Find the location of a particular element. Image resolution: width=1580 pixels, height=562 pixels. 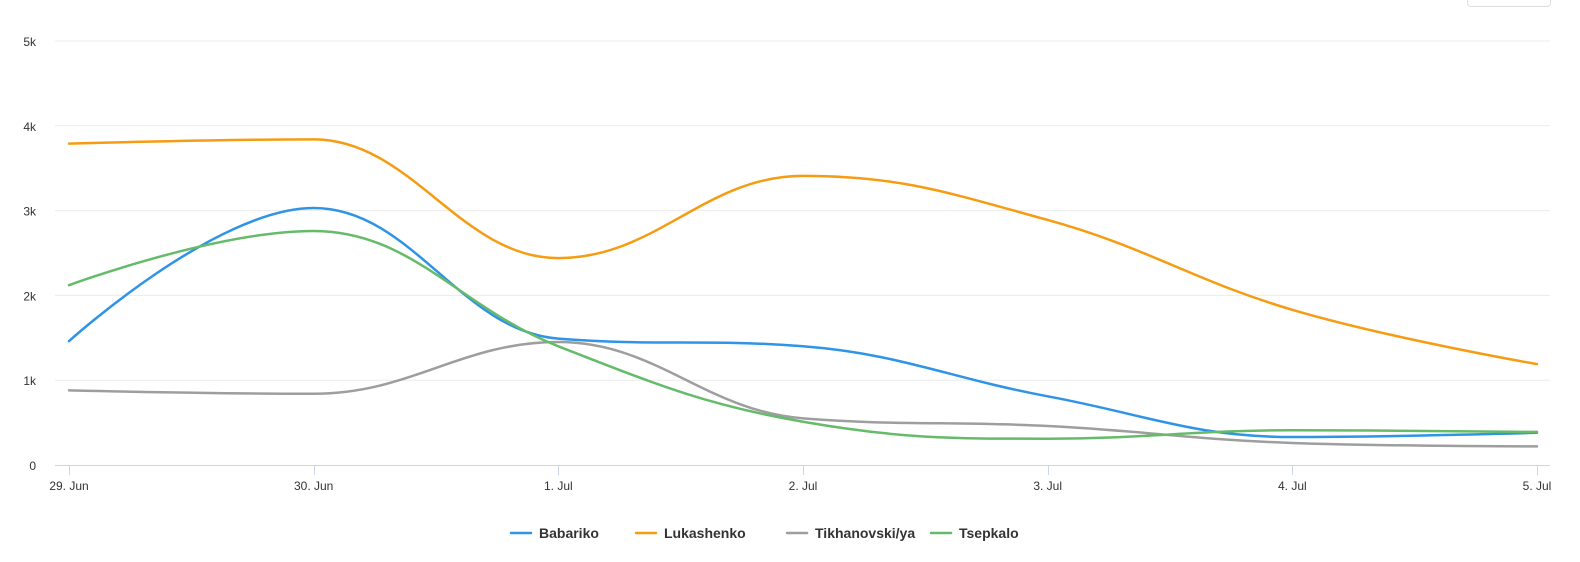

x-tick-label: 4. Jul is located at coordinates (1292, 486).